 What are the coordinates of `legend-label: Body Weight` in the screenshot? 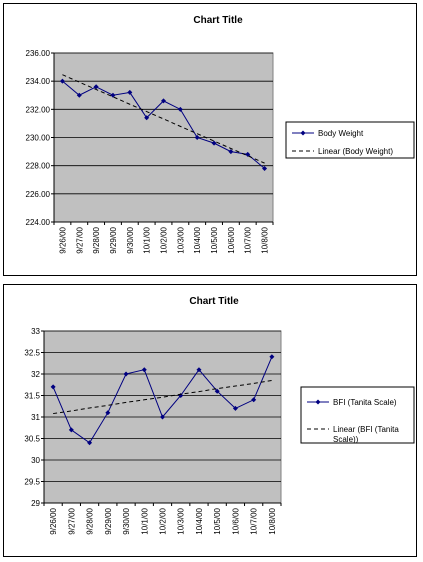 It's located at (341, 133).